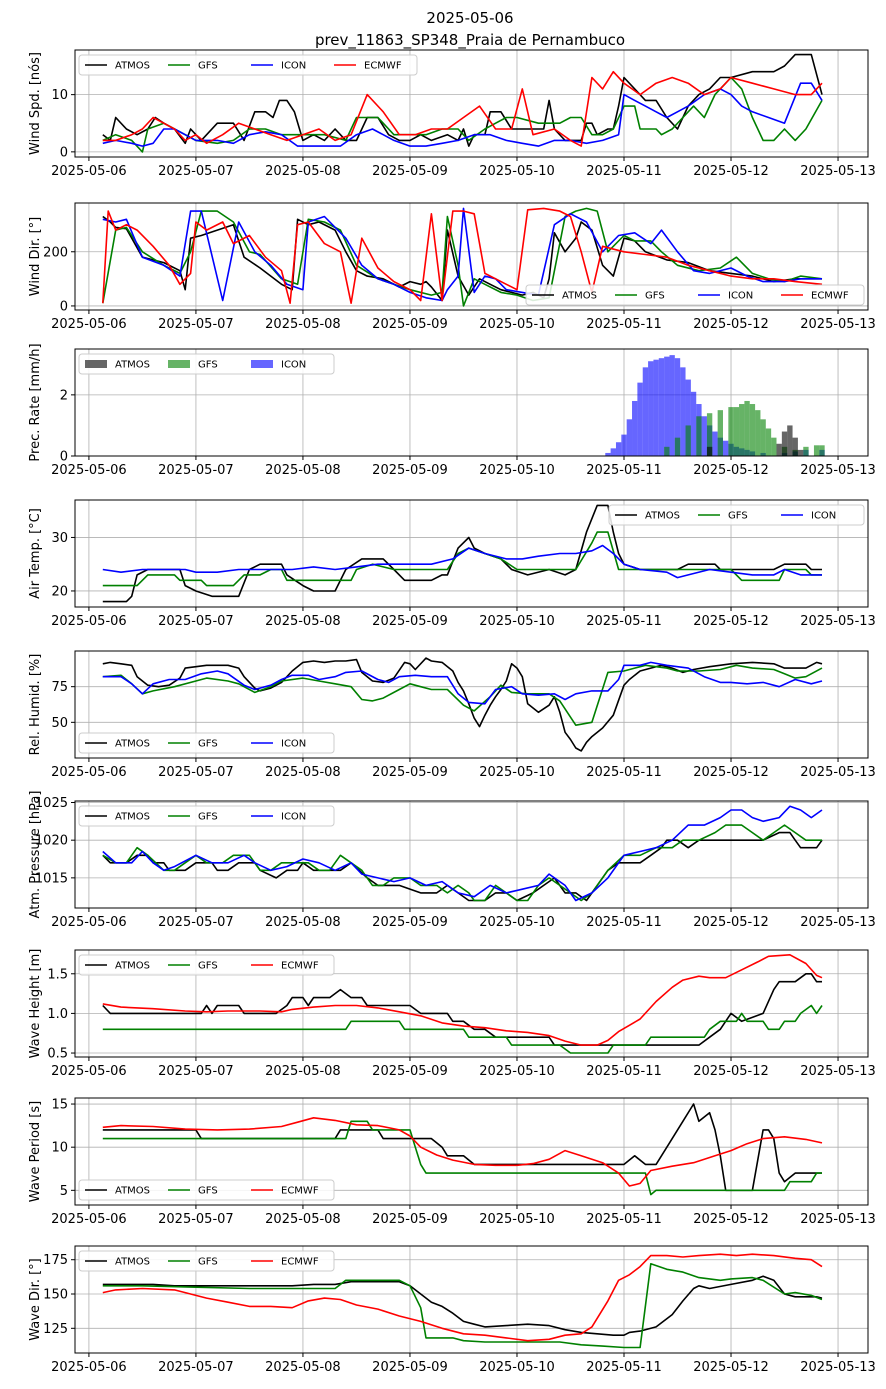 The height and width of the screenshot is (1389, 886). Describe the element at coordinates (35, 553) in the screenshot. I see `y-axis-label: Air Temp. [°C]` at that location.